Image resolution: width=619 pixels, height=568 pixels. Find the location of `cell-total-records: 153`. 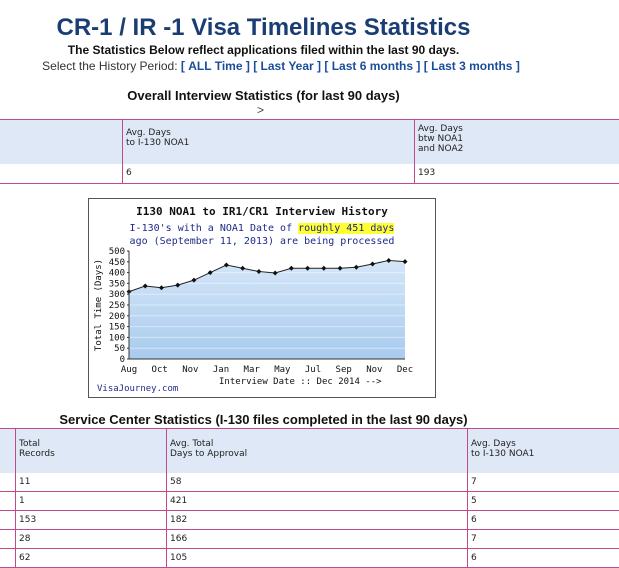

cell-total-records: 153 is located at coordinates (91, 520).